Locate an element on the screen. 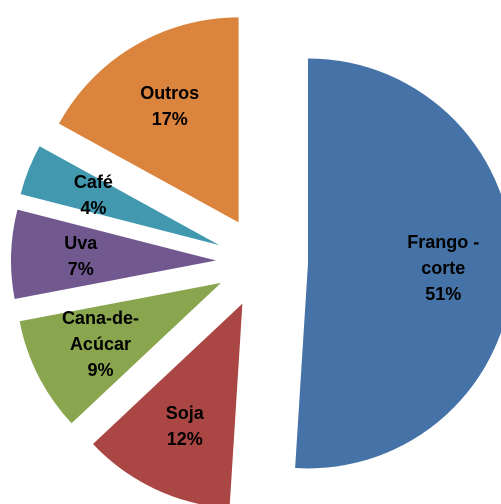  category-label: Soja is located at coordinates (184, 413).